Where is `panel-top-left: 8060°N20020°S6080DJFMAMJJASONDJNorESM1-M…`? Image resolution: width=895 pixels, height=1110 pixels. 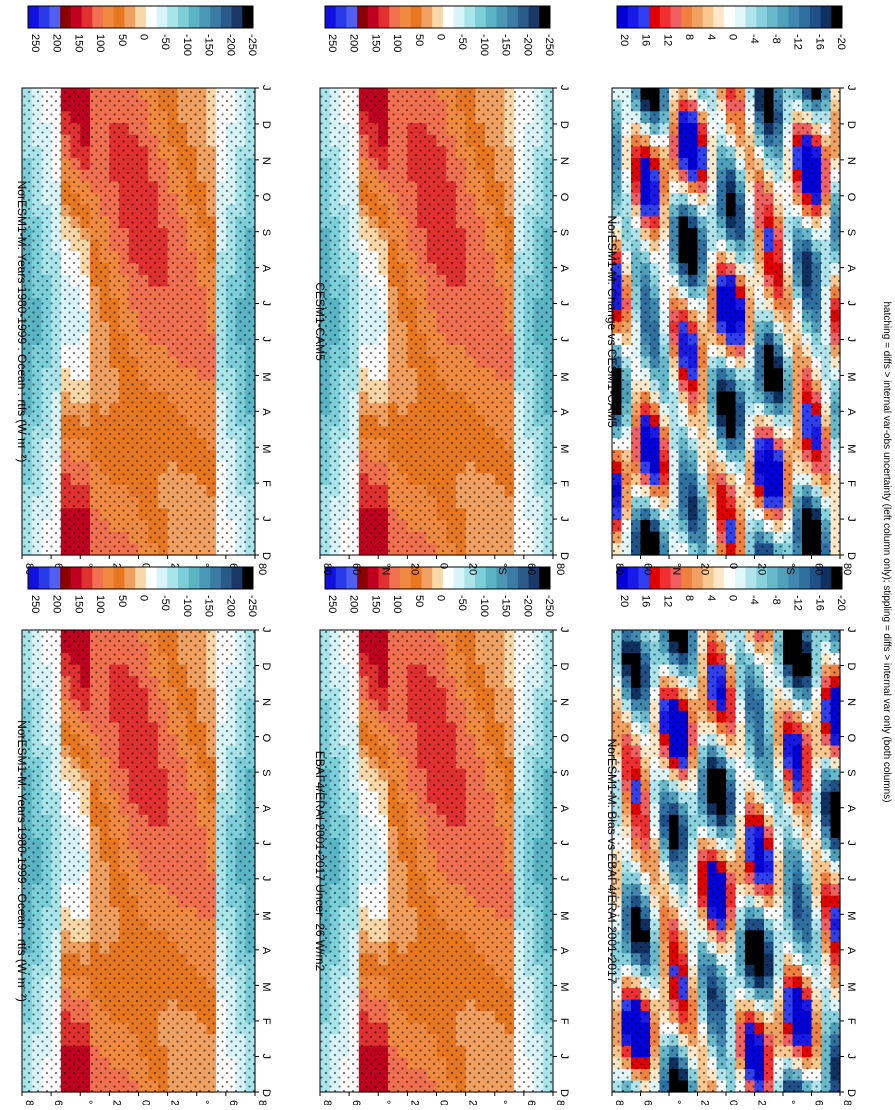
panel-top-left: 8060°N20020°S6080DJFMAMJJASONDJNorESM1-M… is located at coordinates (143, 290).